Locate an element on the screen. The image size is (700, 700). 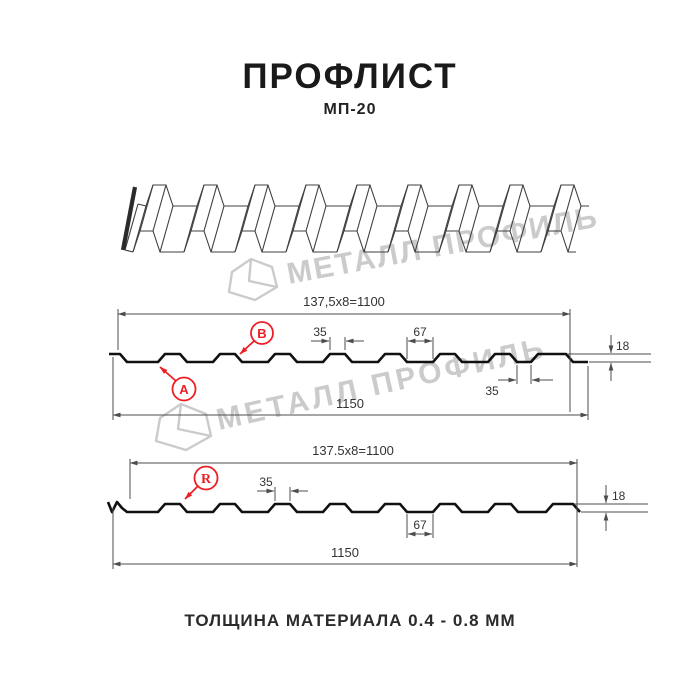
dim-height-r: 18 is located at coordinates (611, 508).